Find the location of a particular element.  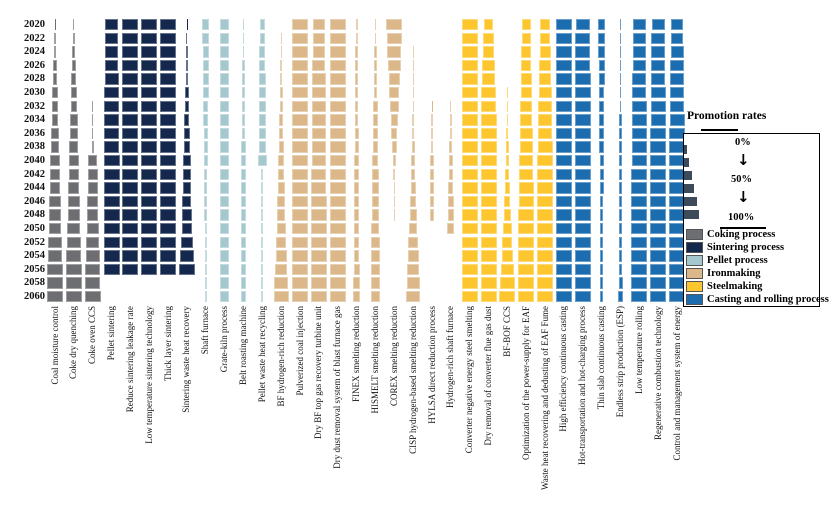

tech-label: Belt roasting machine is located at coordinates (243, 345).